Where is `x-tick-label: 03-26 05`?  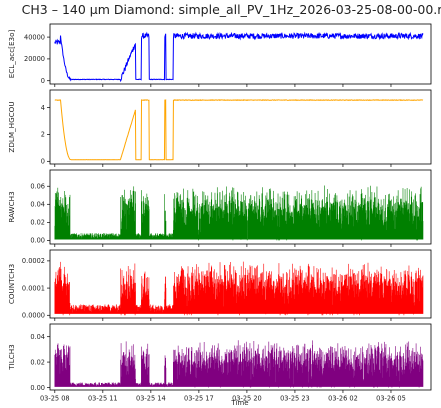 x-tick-label: 03-26 05 is located at coordinates (391, 399).